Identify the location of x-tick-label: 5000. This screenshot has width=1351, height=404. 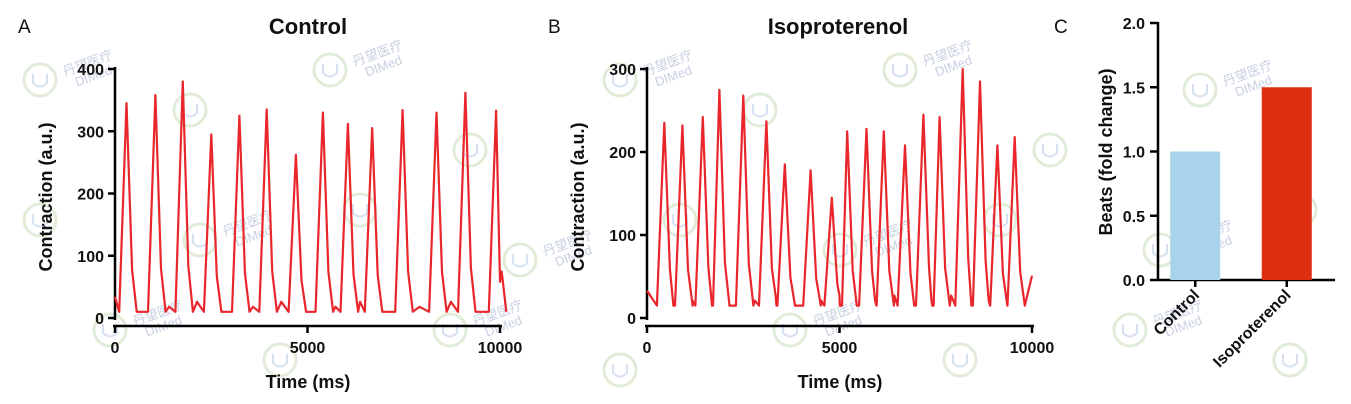
(840, 348).